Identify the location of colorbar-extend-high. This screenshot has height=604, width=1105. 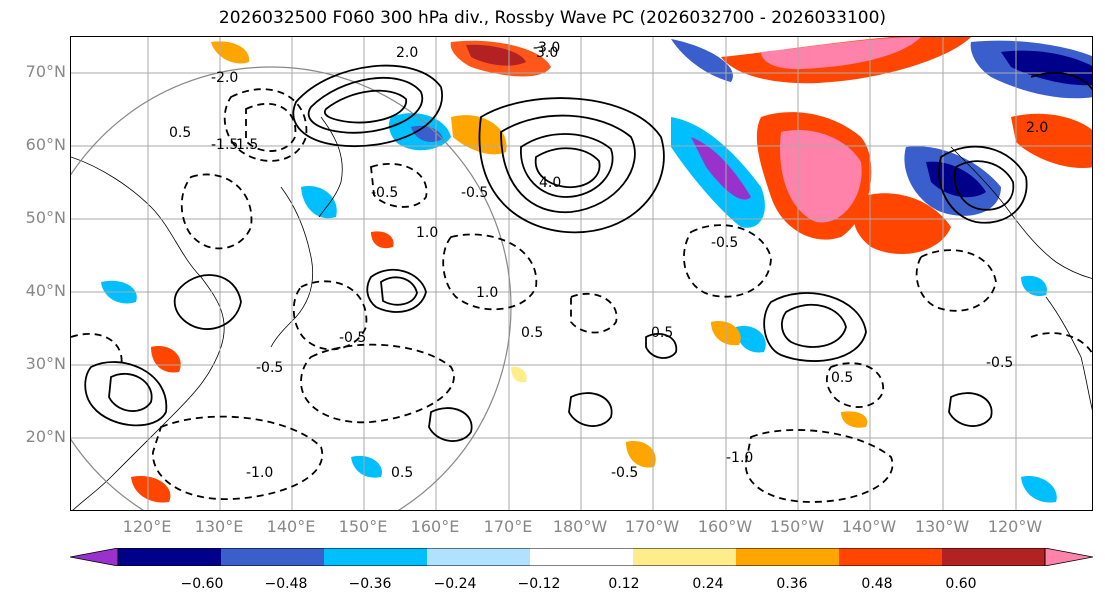
(1068, 557).